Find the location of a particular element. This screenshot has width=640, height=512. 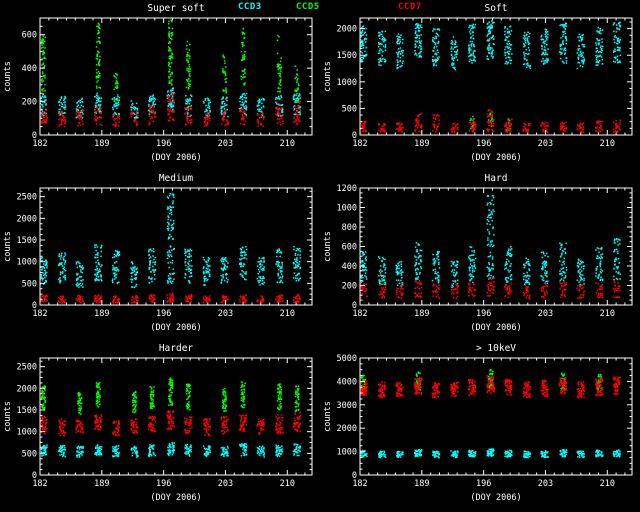

panel-title: Medium is located at coordinates (176, 178).